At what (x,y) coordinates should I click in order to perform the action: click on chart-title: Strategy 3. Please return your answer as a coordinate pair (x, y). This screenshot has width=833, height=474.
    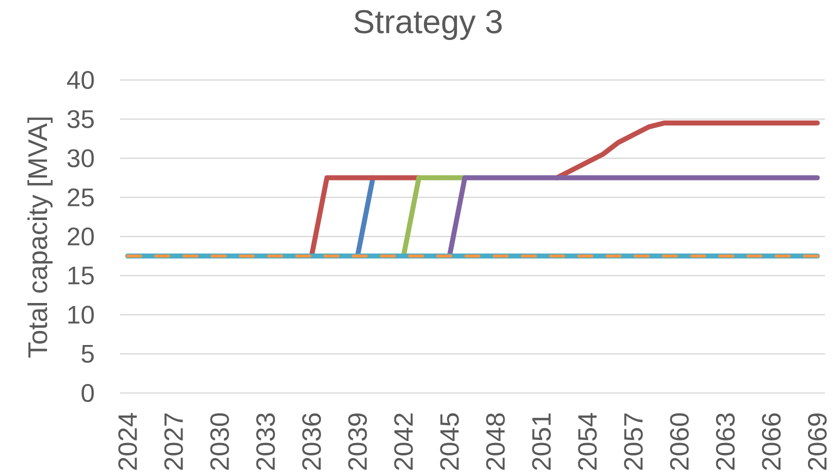
    Looking at the image, I should click on (428, 25).